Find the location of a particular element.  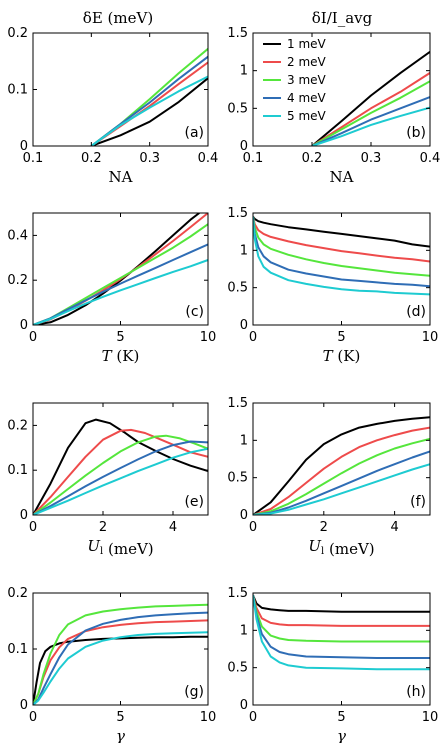

panel-h-xlabel: γ is located at coordinates (341, 735).